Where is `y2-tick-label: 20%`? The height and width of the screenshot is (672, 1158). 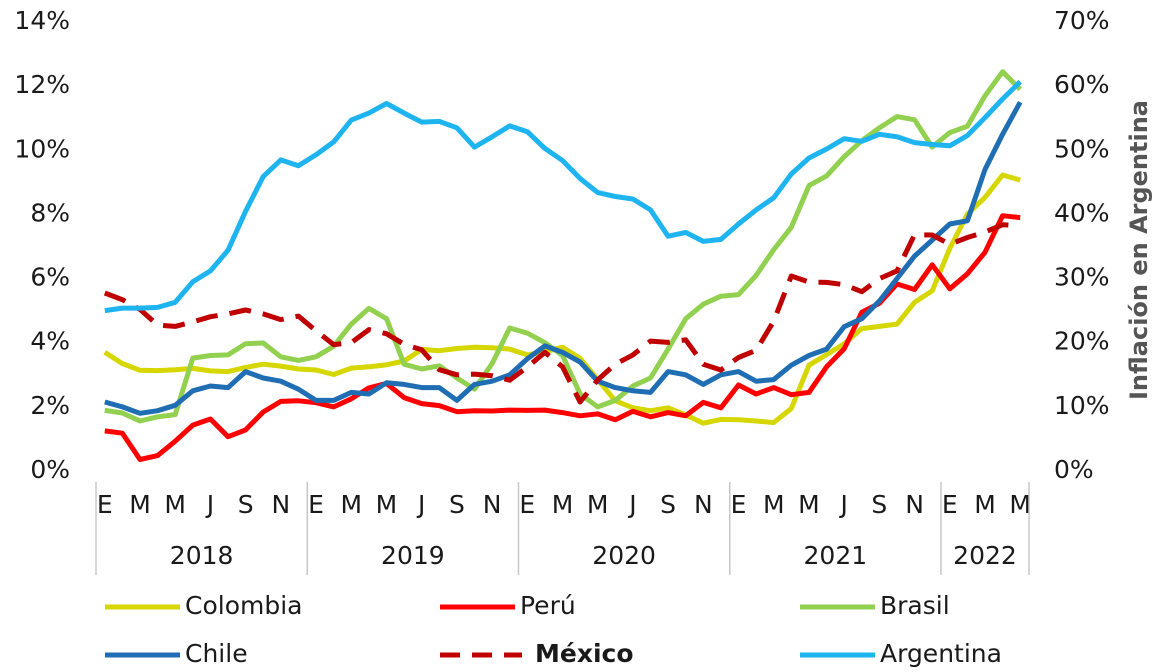 y2-tick-label: 20% is located at coordinates (1082, 341).